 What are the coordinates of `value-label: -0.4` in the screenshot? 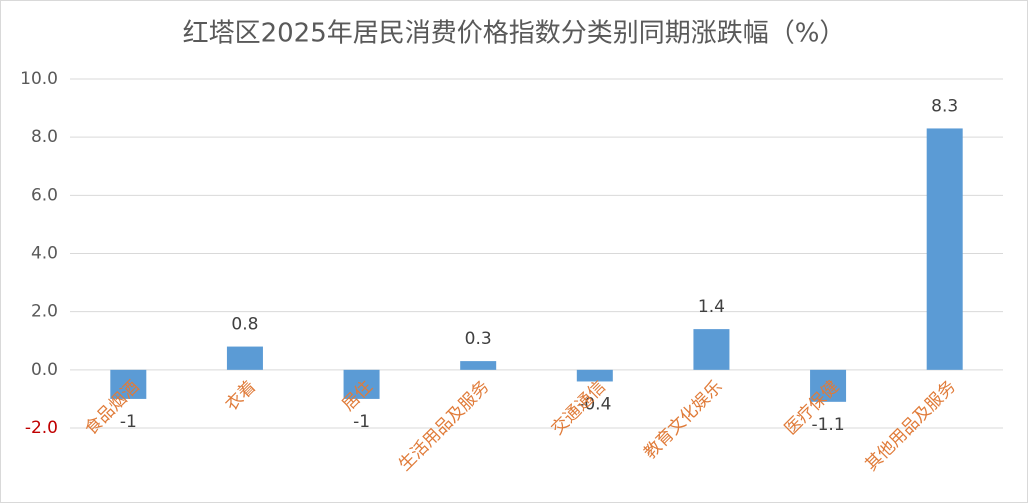 It's located at (594, 404).